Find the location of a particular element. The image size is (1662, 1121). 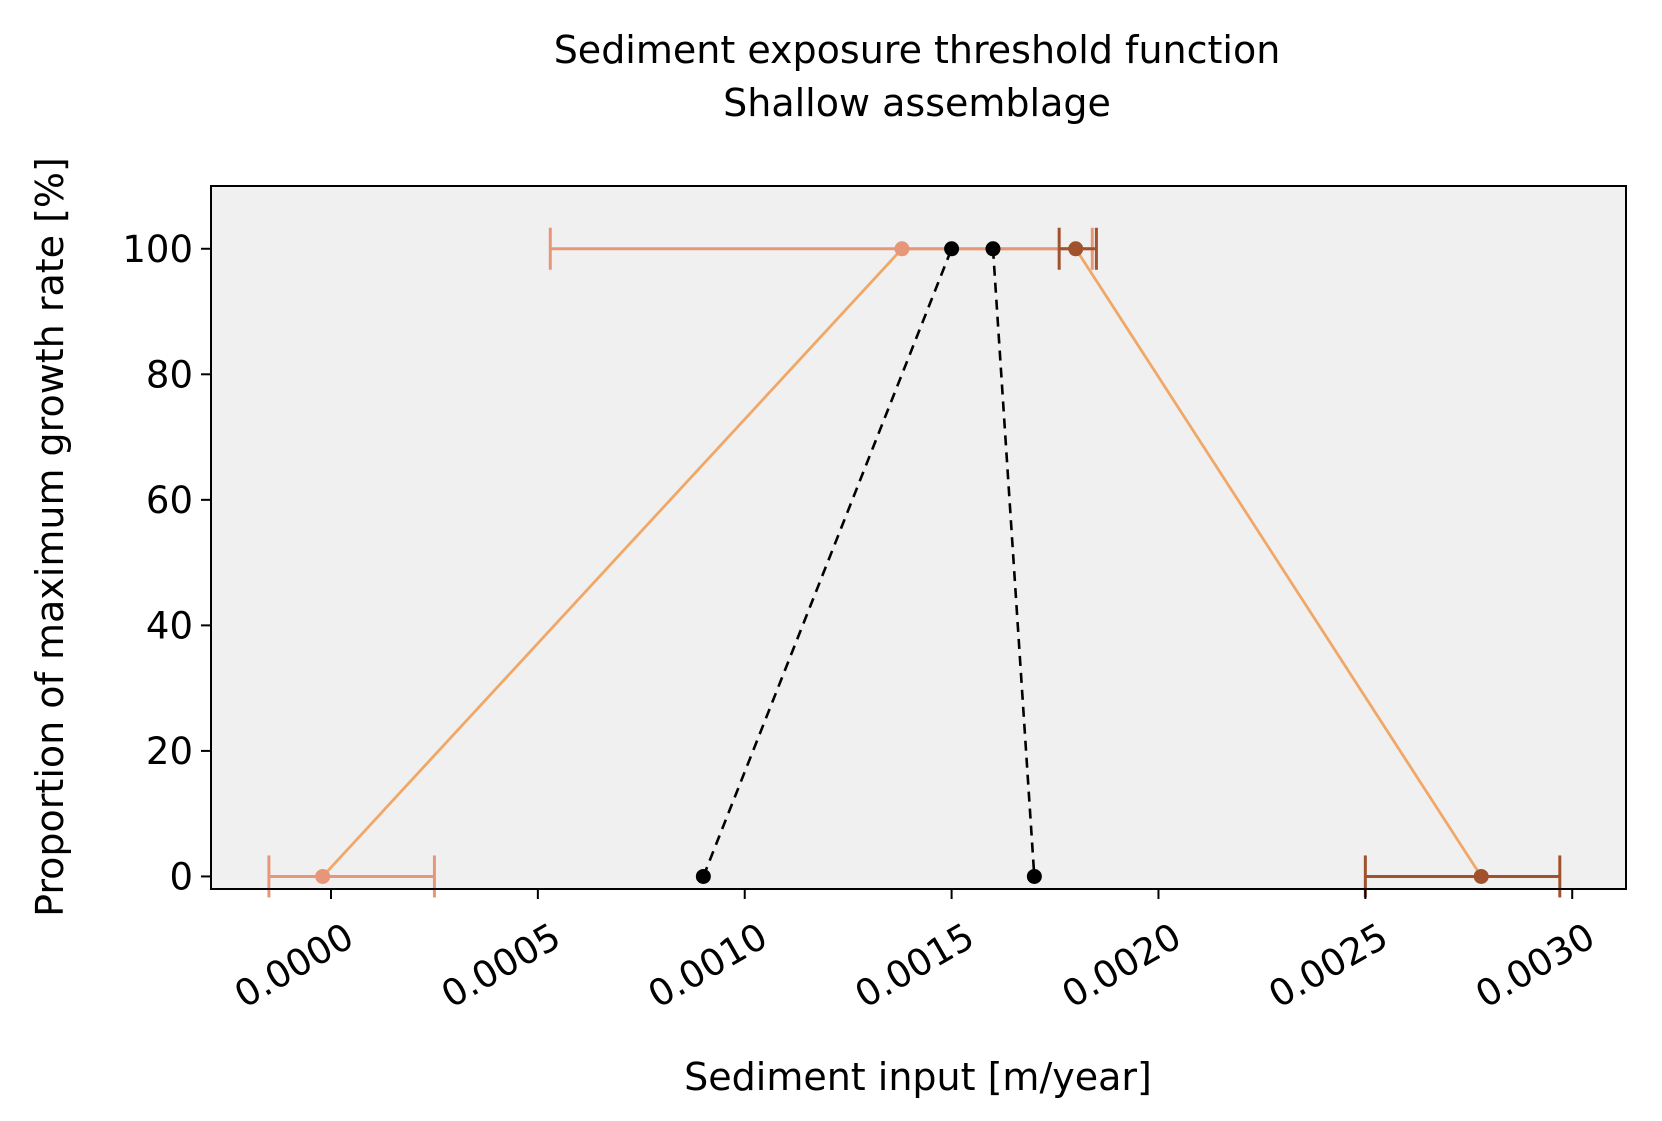

x-tick-label: 0.0025 is located at coordinates (1328, 966).